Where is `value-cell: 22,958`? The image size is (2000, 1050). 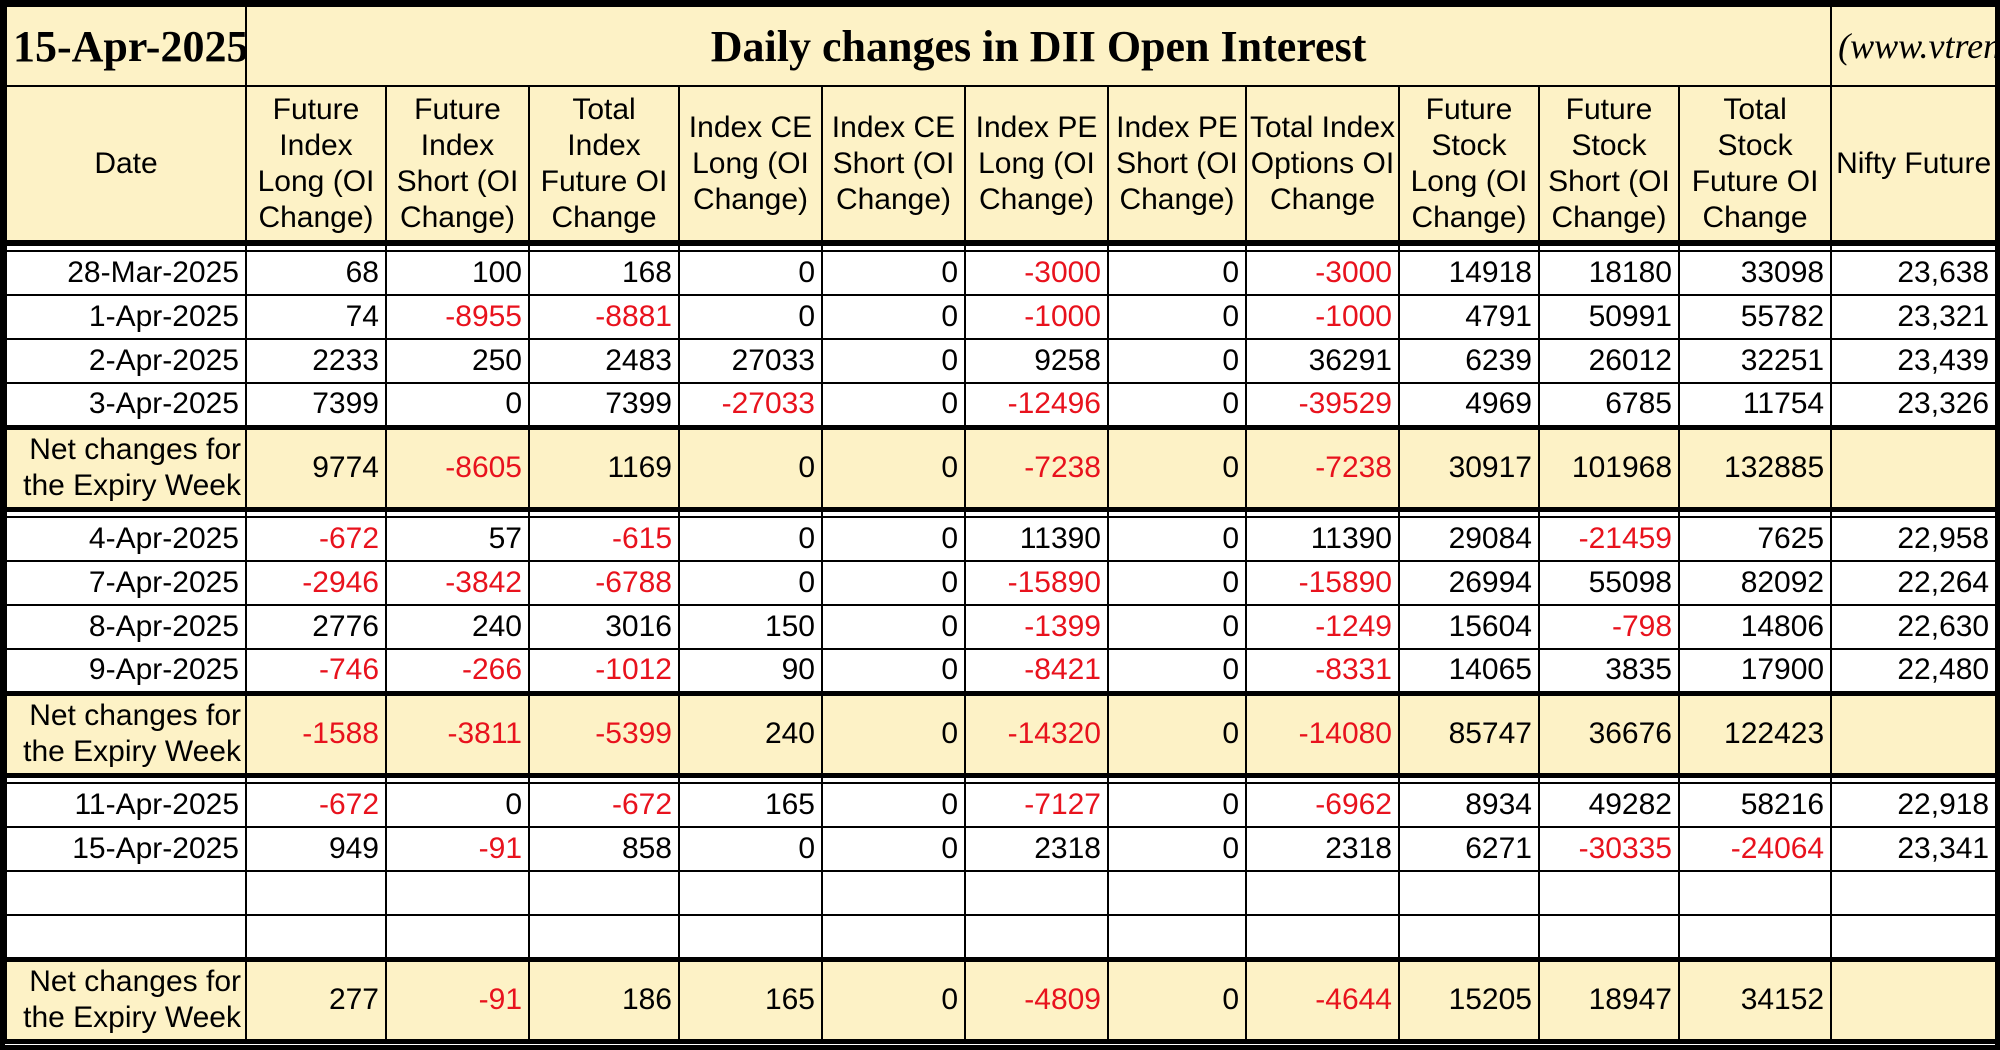
value-cell: 22,958 is located at coordinates (1914, 539).